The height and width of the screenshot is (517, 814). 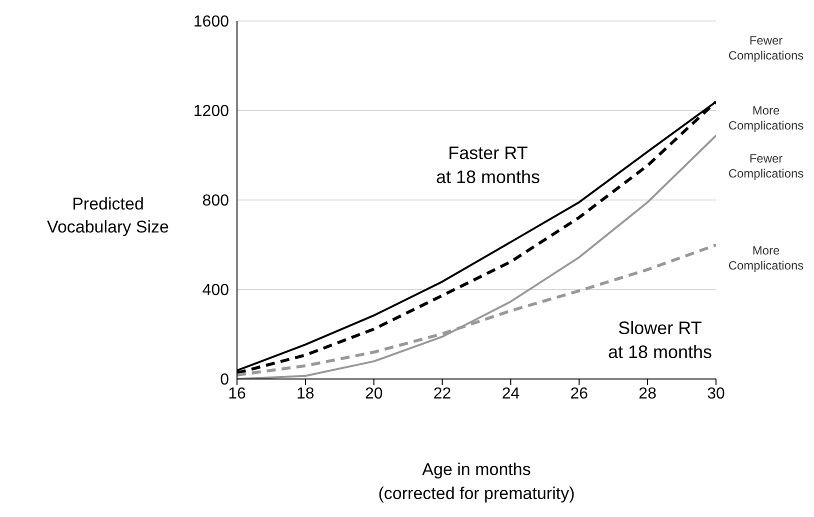 I want to click on y-tick-label: 1200, so click(x=211, y=111).